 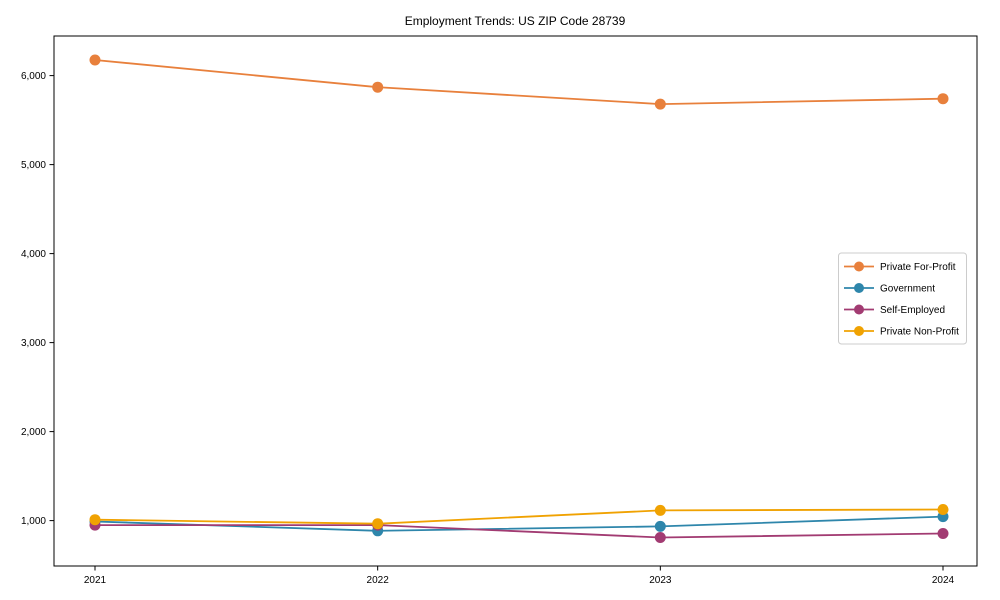 What do you see at coordinates (33, 343) in the screenshot?
I see `y-tick-label: 3,000` at bounding box center [33, 343].